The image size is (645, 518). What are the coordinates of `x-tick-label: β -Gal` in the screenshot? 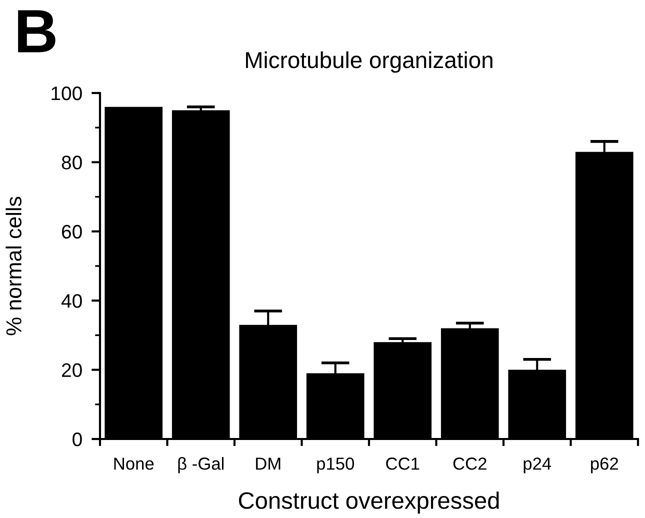 It's located at (201, 465).